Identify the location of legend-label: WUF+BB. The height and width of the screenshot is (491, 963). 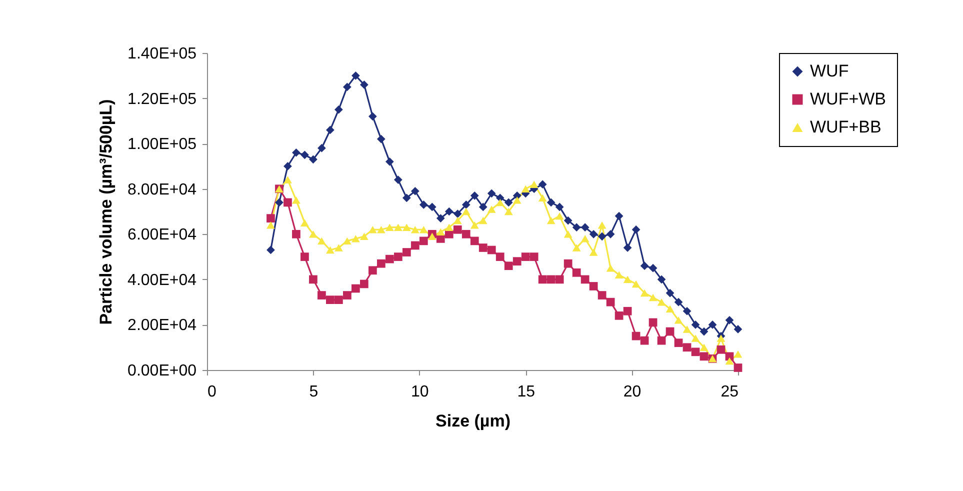
(846, 127).